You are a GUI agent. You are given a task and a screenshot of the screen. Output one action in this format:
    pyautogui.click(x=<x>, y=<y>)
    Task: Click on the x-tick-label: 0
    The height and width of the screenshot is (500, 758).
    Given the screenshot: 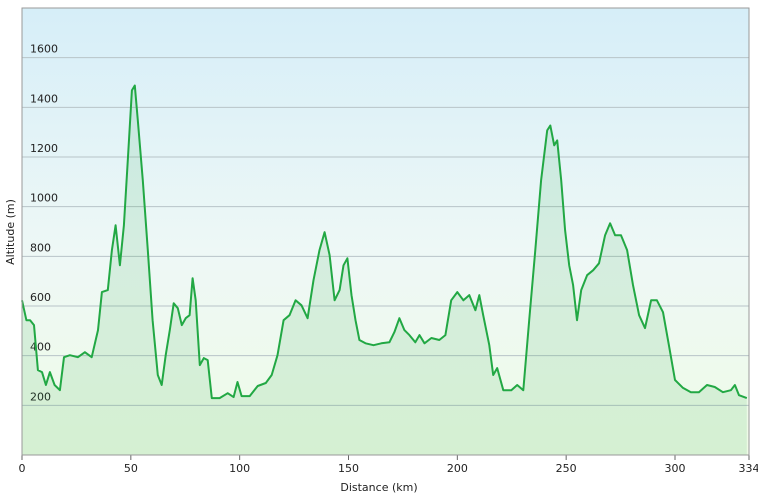 What is the action you would take?
    pyautogui.click(x=22, y=468)
    